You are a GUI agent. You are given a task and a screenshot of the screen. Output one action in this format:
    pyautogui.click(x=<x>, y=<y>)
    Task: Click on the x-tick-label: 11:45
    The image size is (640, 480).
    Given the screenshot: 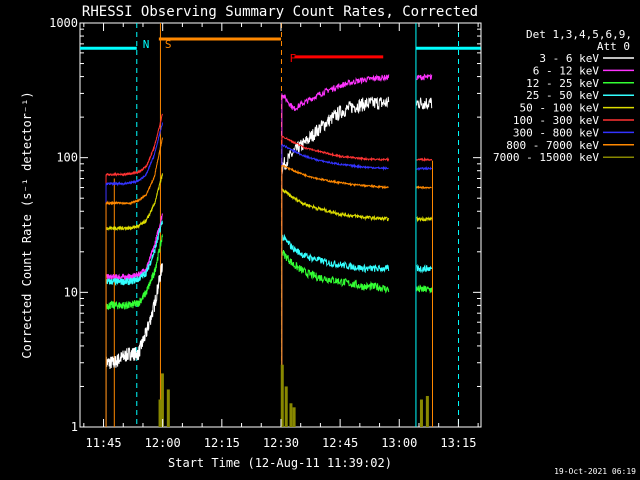 What is the action you would take?
    pyautogui.click(x=103, y=443)
    